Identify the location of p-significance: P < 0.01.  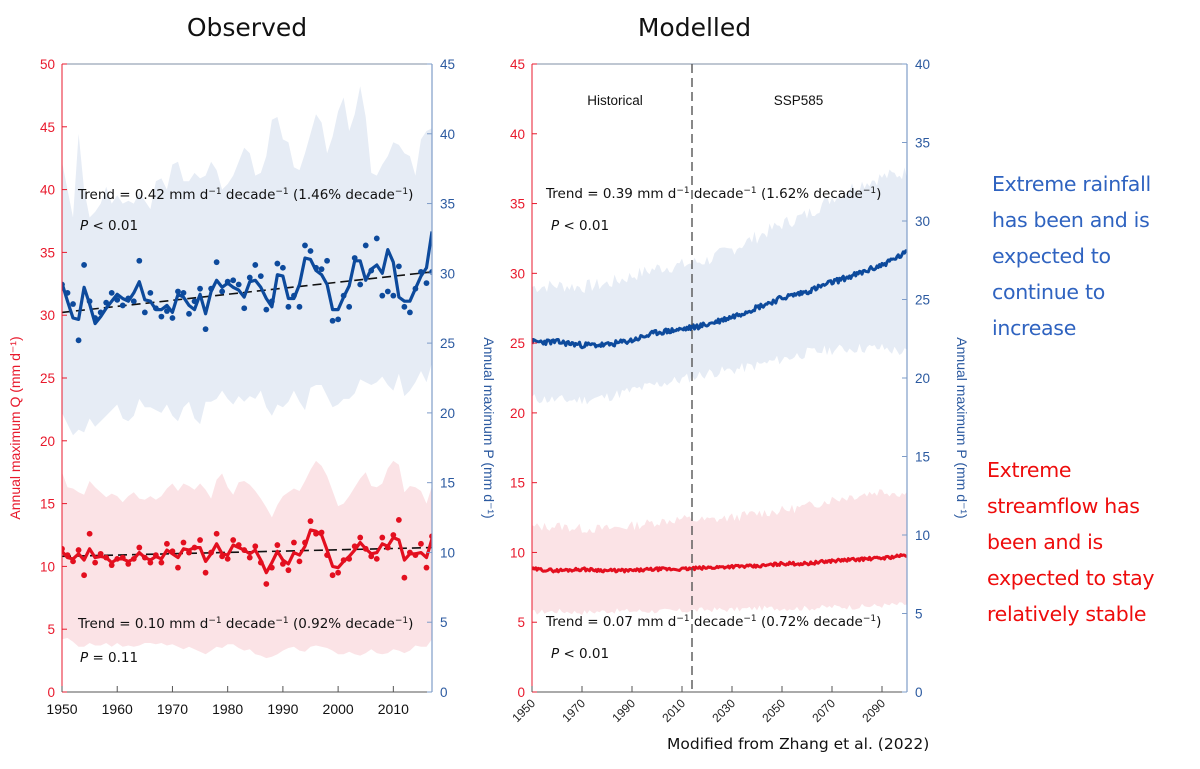
(109, 226).